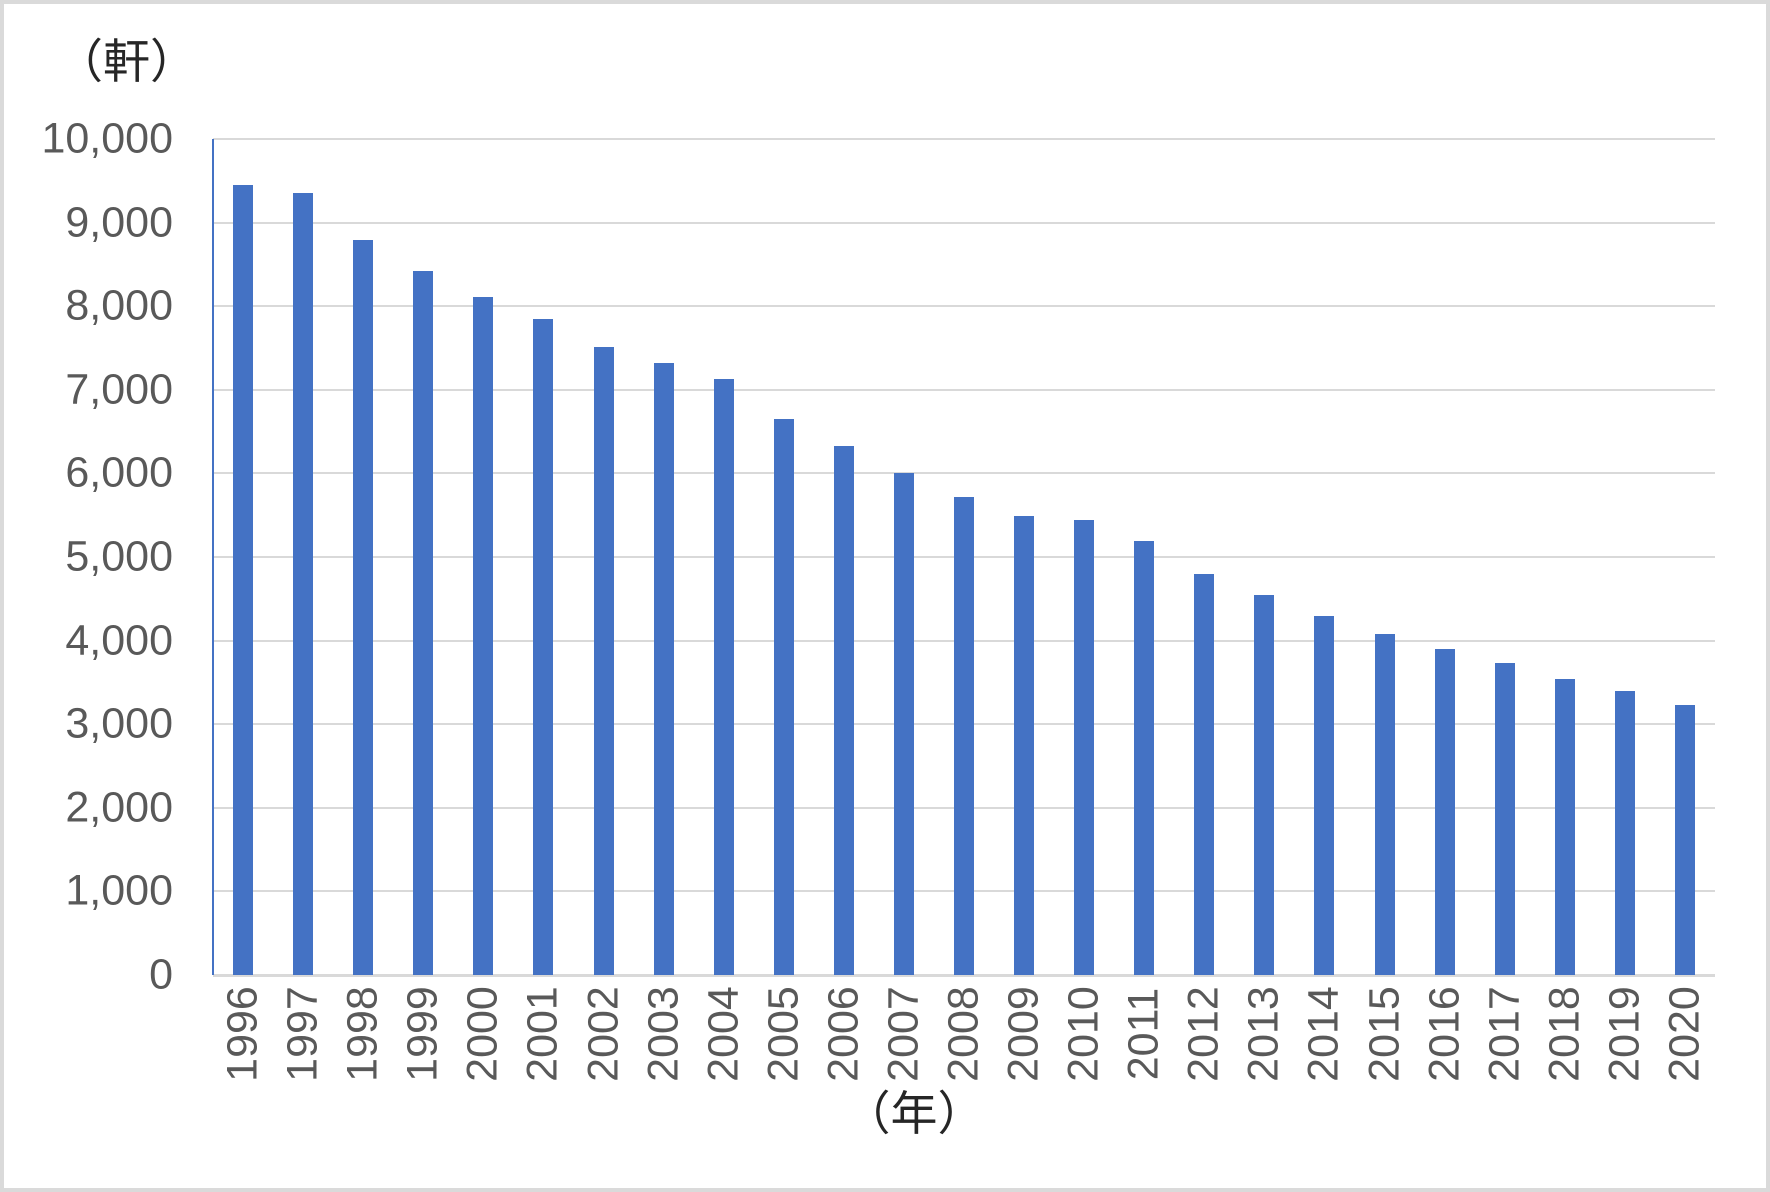 The image size is (1770, 1192). What do you see at coordinates (1564, 1034) in the screenshot?
I see `x-tick-label-2018: 2018` at bounding box center [1564, 1034].